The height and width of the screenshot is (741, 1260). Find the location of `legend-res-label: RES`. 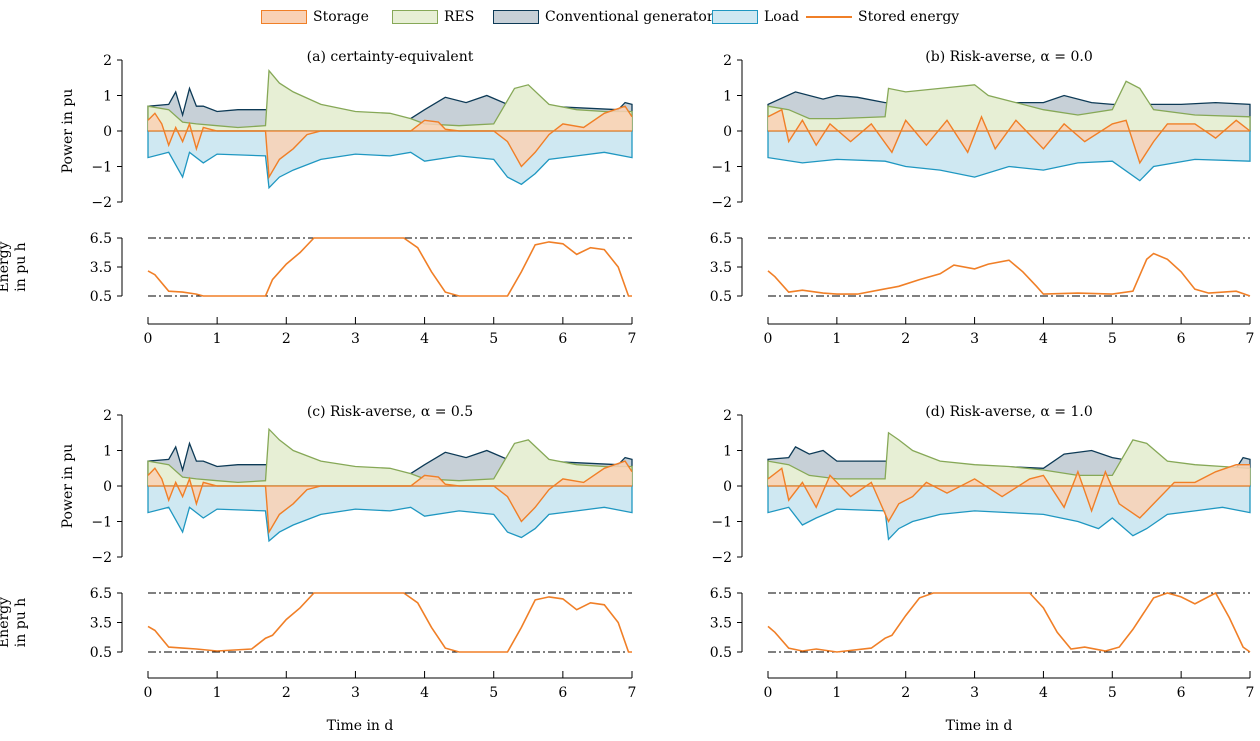

legend-res-label: RES is located at coordinates (459, 17).